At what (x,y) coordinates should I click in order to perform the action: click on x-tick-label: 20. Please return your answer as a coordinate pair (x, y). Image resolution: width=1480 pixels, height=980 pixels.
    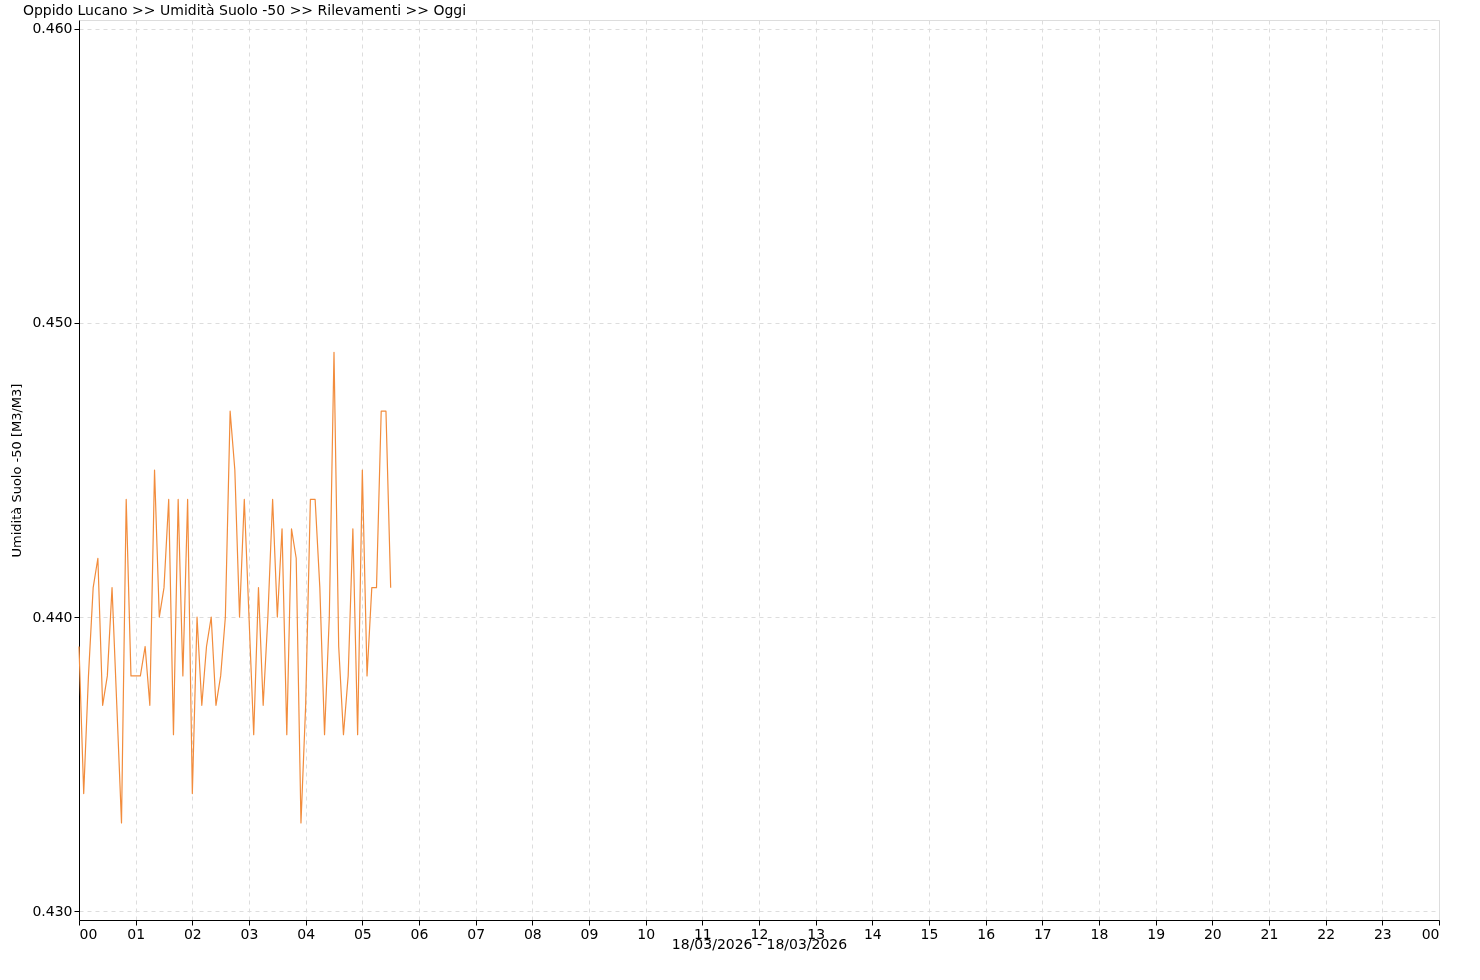
    Looking at the image, I should click on (1212, 933).